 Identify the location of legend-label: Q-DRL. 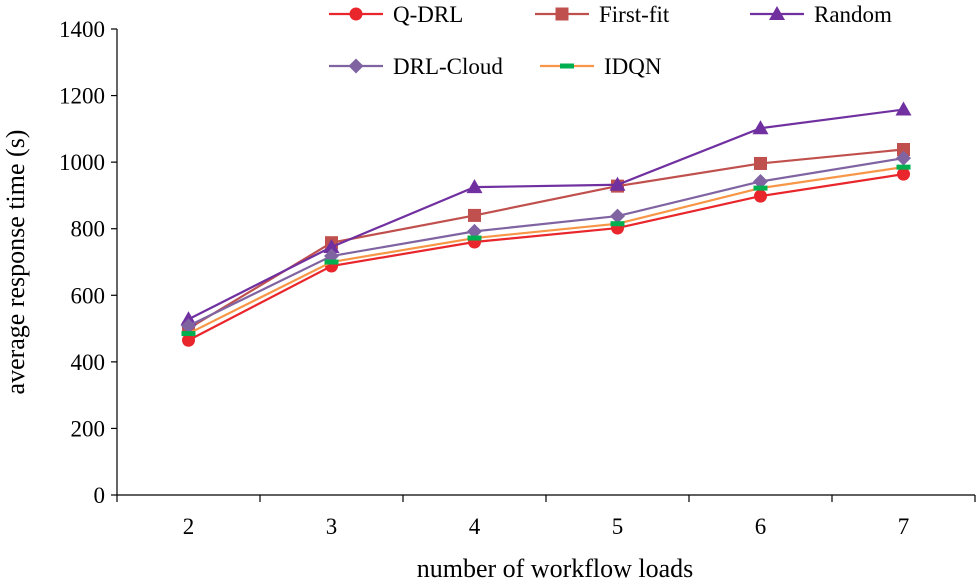
(428, 14).